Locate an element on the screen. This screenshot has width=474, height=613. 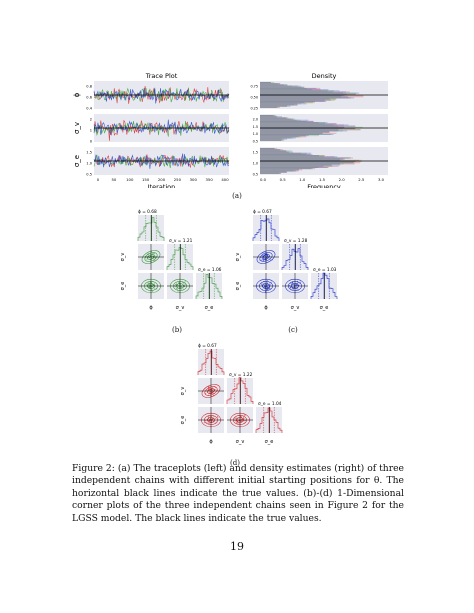
density-xtick: 1.5 is located at coordinates (322, 179).